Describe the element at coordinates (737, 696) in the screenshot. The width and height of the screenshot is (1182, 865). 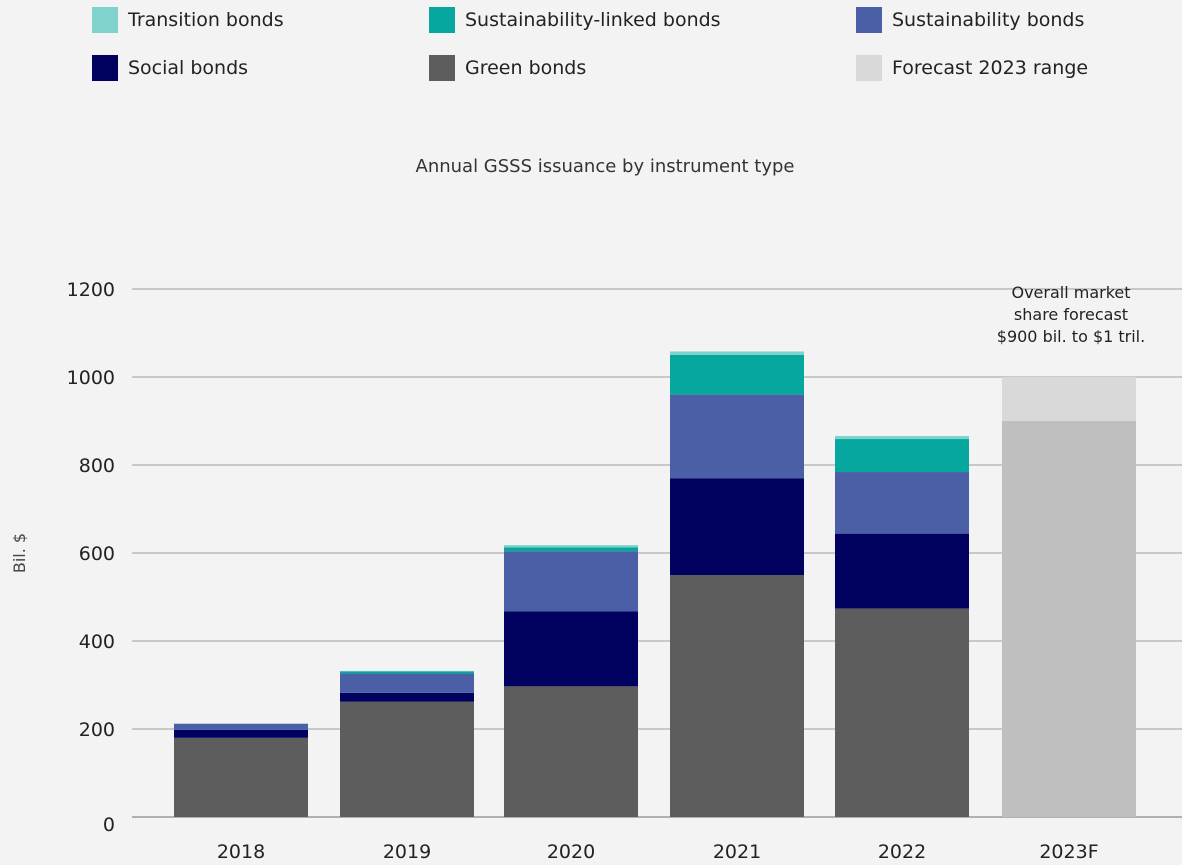
I see `bar-green-bonds-2021` at that location.